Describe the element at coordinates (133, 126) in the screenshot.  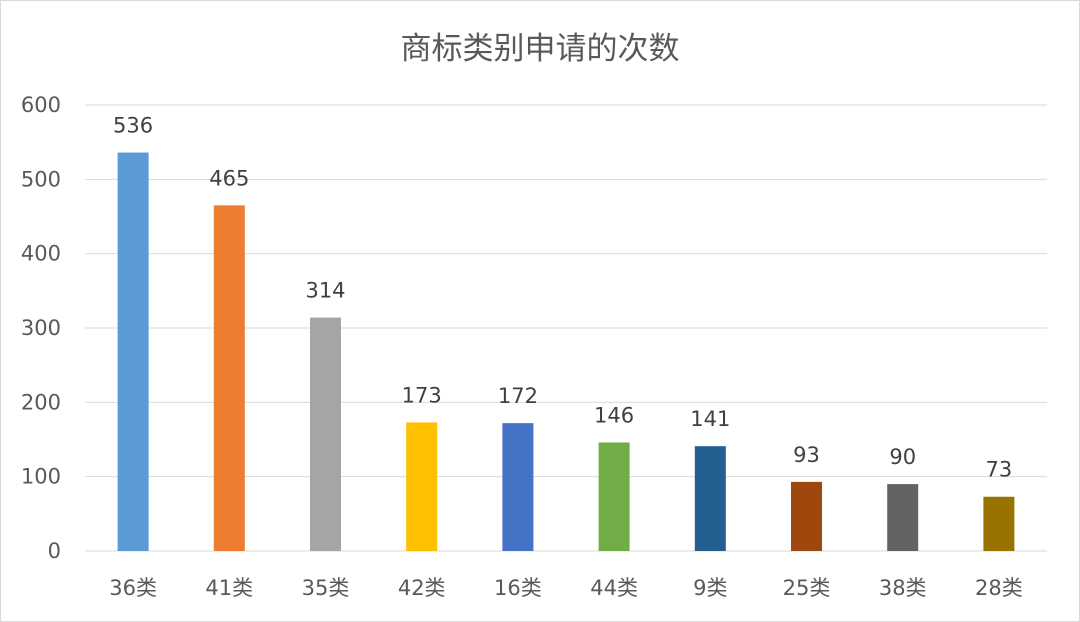
I see `data-label: 536` at that location.